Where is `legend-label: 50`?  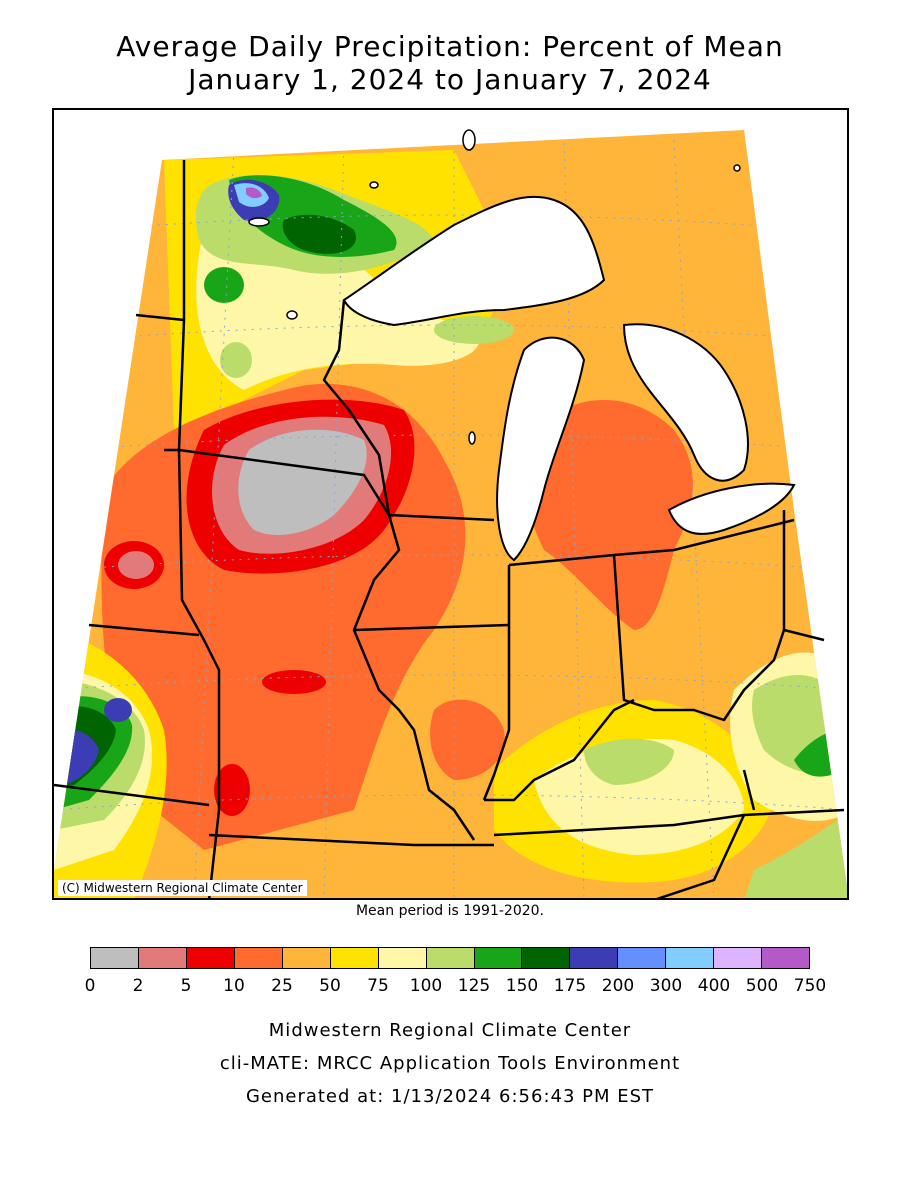
legend-label: 50 is located at coordinates (330, 986).